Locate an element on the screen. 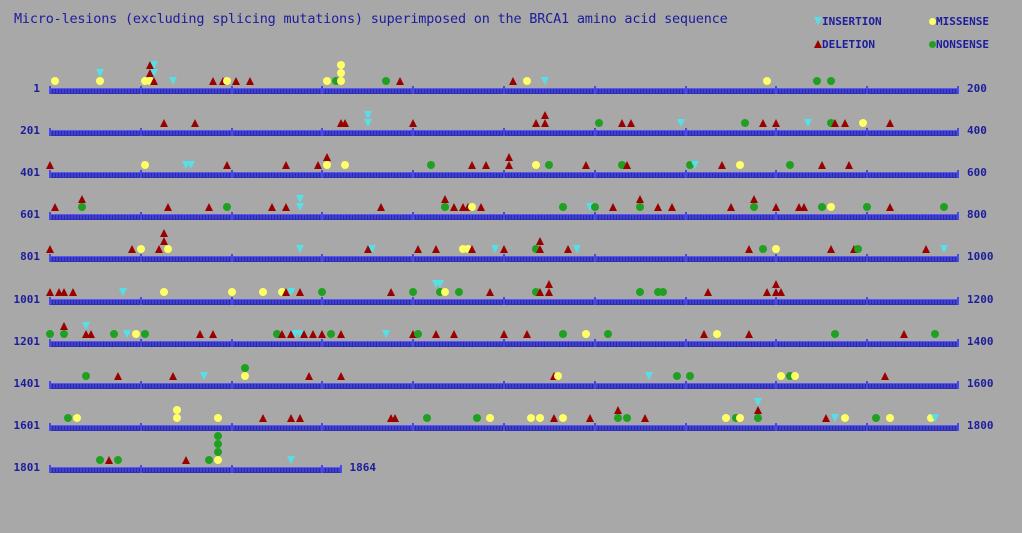 This screenshot has width=1022, height=533. legend-missense: MISSENSE is located at coordinates (959, 21).